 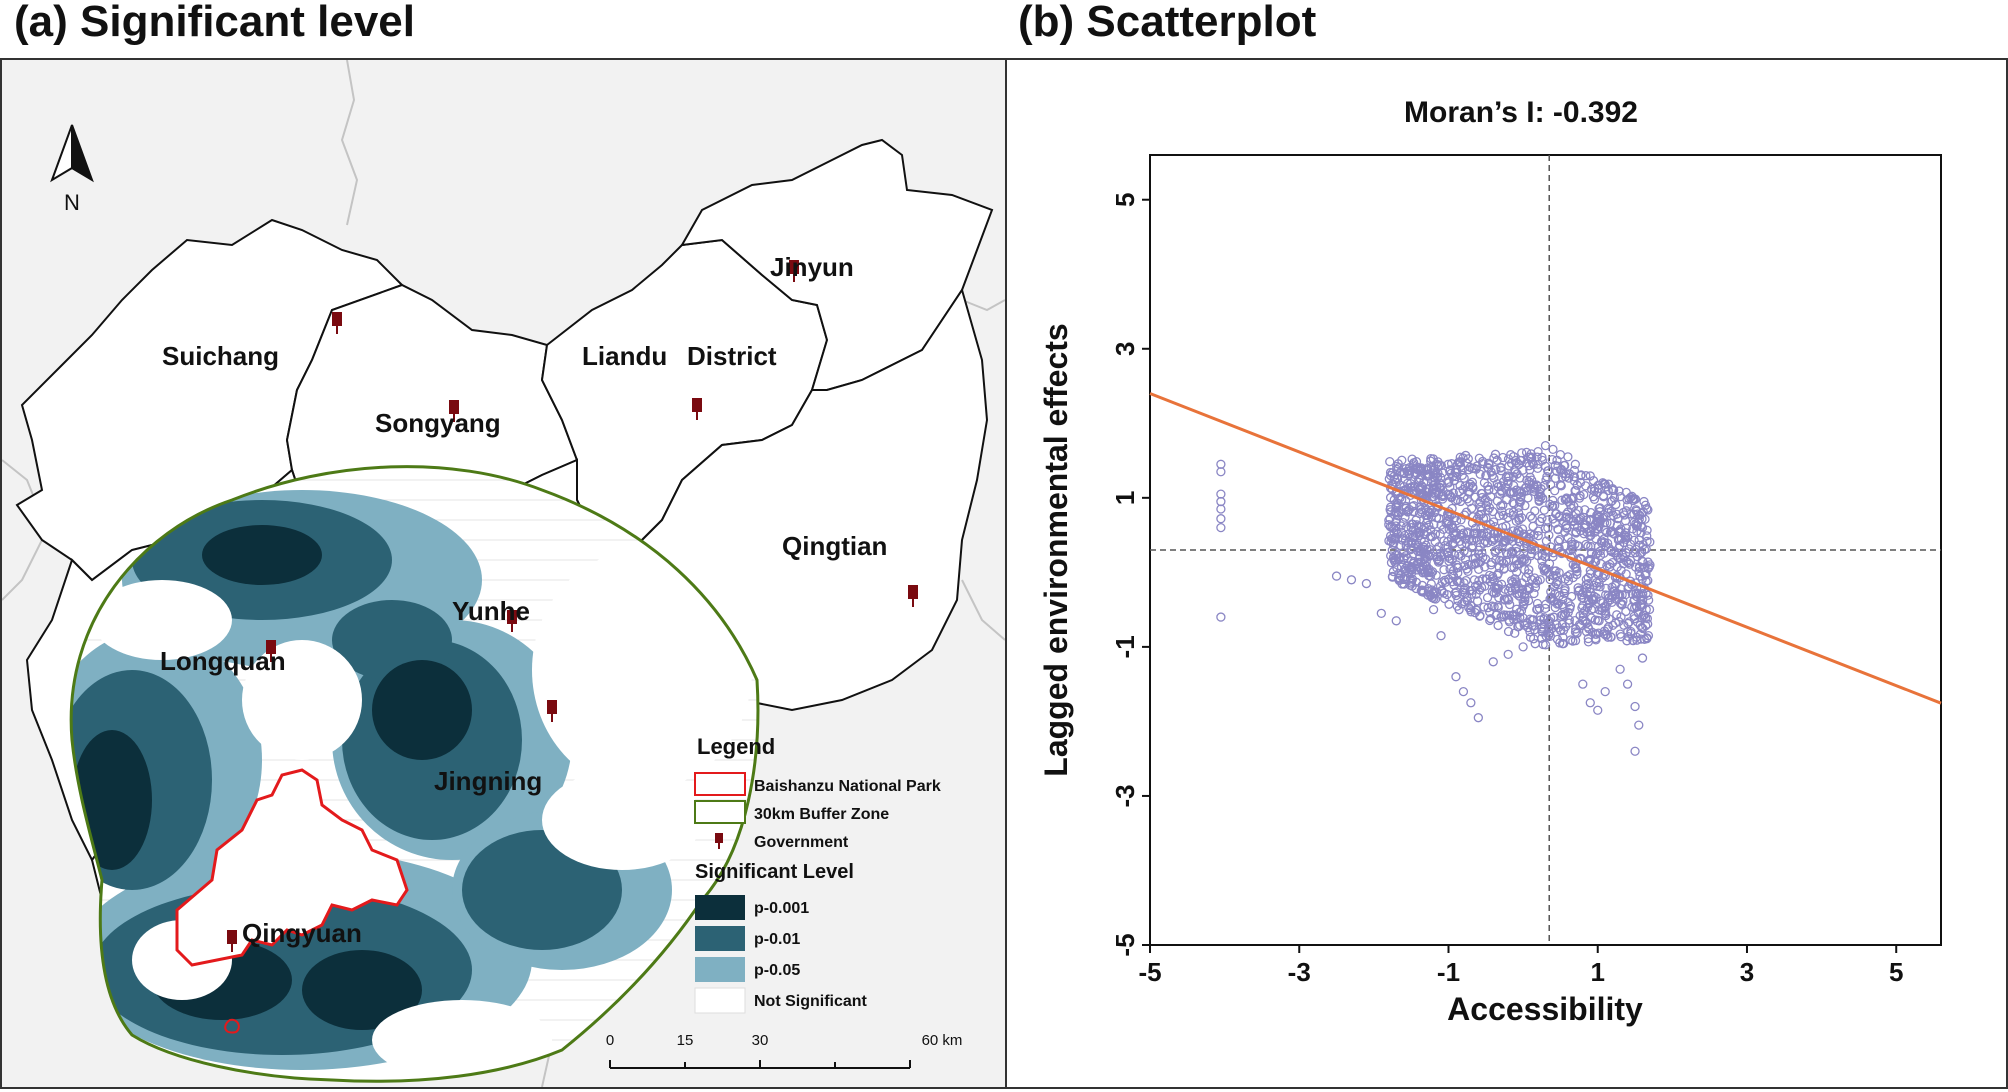 I want to click on x-axis-label: Accessibility, so click(x=1545, y=1009).